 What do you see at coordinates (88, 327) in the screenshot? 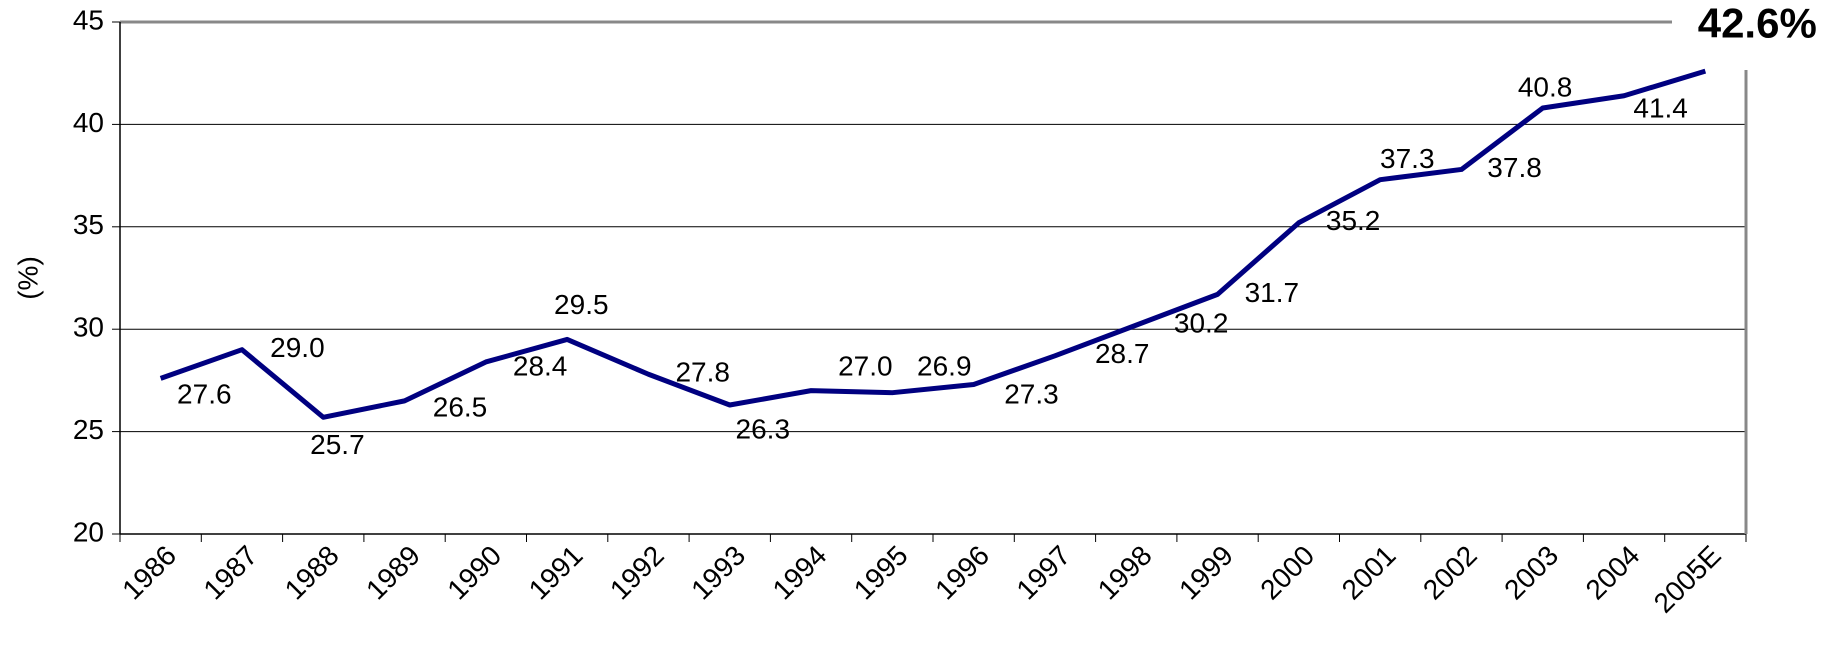
I see `y-tick-label: 30` at bounding box center [88, 327].